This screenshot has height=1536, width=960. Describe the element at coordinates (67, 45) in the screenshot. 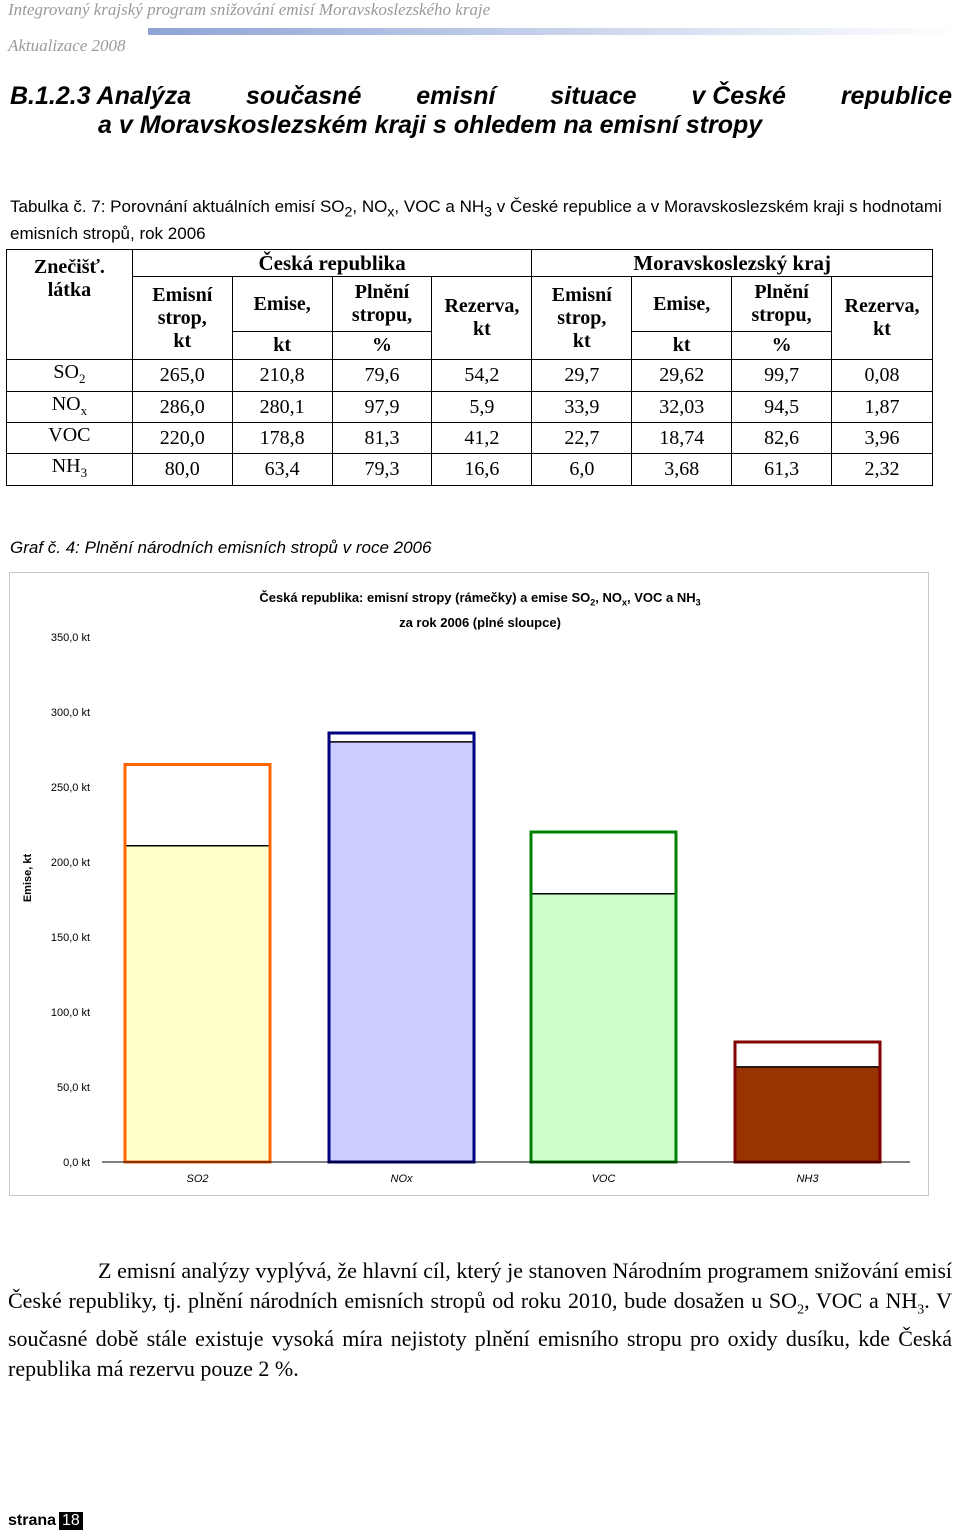

I see `document-header-version: Aktualizace 2008` at that location.